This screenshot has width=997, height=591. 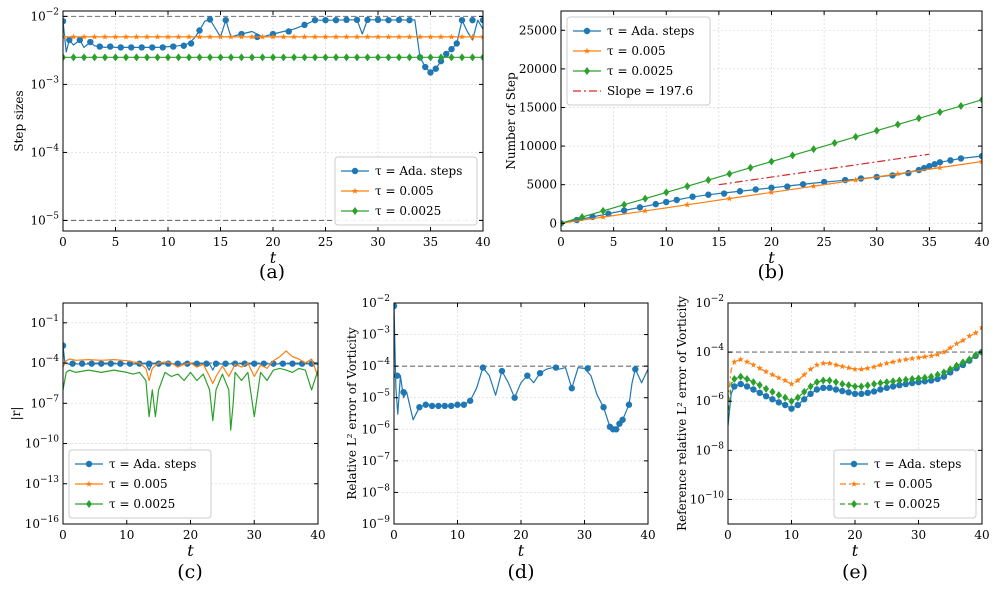 I want to click on legend-box, so click(x=905, y=484).